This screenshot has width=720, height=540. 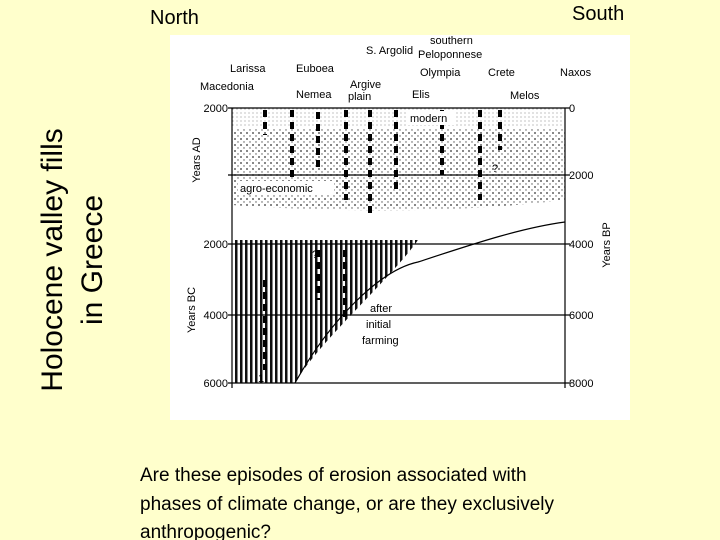 What do you see at coordinates (598, 14) in the screenshot?
I see `south-label: South` at bounding box center [598, 14].